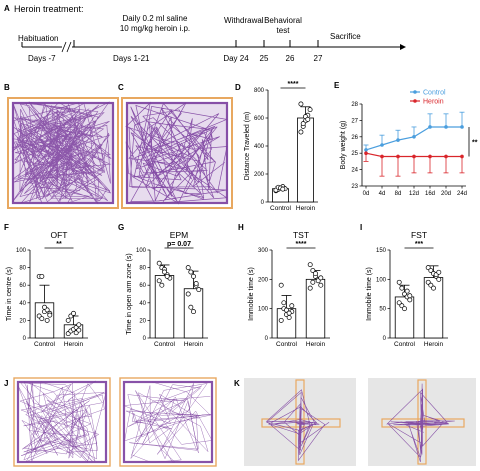 This screenshot has height=471, width=480. I want to click on y-tick-label: 27, so click(354, 121).